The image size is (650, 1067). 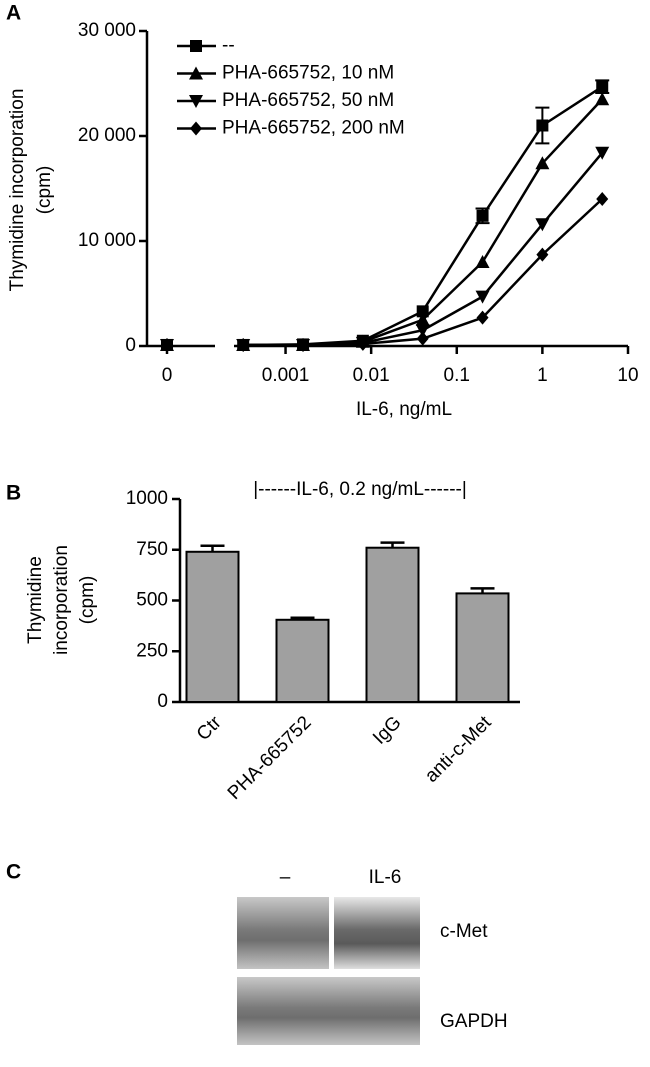 What do you see at coordinates (147, 498) in the screenshot?
I see `y-tick-label: 1000` at bounding box center [147, 498].